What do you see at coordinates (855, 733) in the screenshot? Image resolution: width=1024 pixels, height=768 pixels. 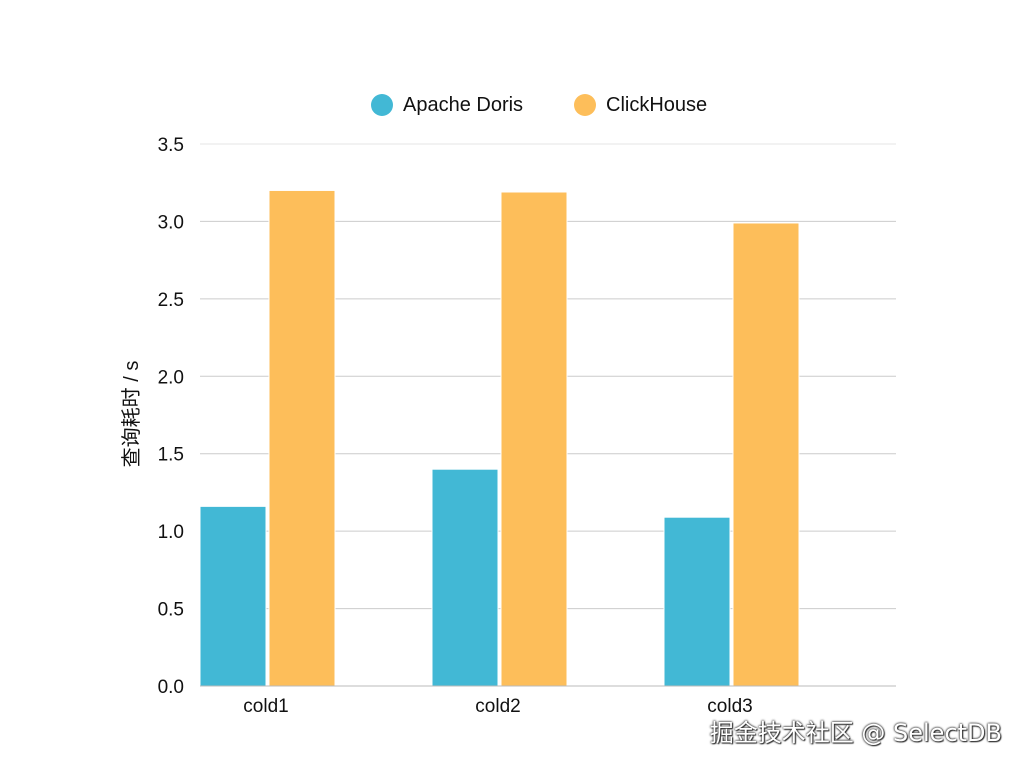 I see `watermark: 掘金技术社区 @ SelectDB` at bounding box center [855, 733].